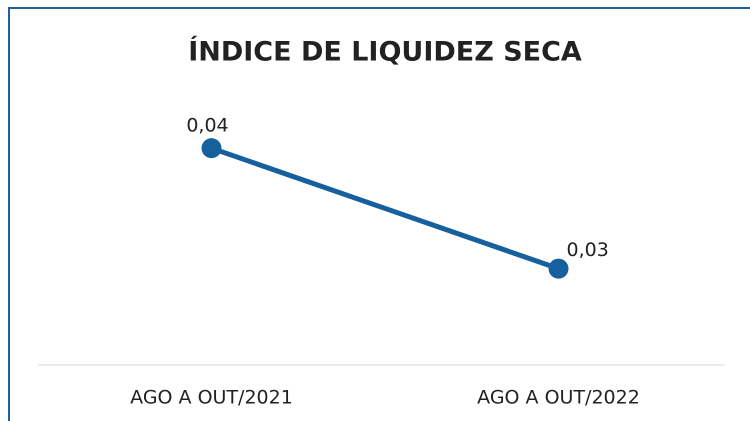 The height and width of the screenshot is (421, 750). What do you see at coordinates (211, 398) in the screenshot?
I see `x-tick-label: AGO A OUT/2021` at bounding box center [211, 398].